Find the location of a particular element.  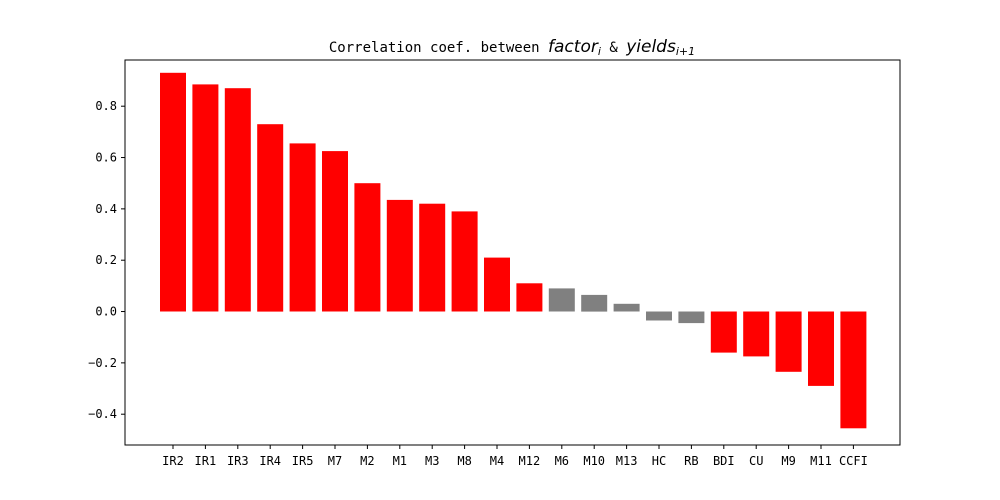

x-tick-label: M10 is located at coordinates (594, 461).